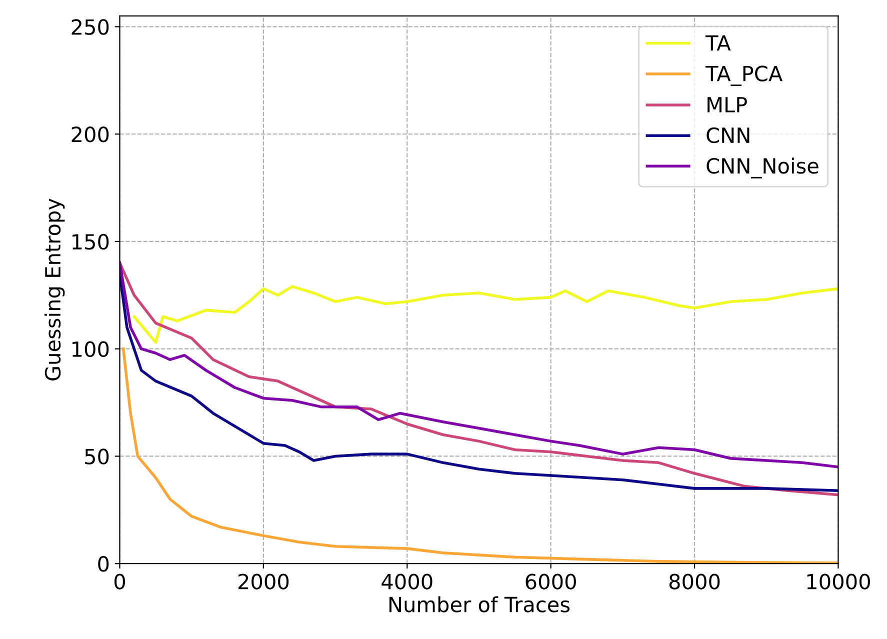 This screenshot has height=639, width=887. I want to click on line-series, so click(485, 314).